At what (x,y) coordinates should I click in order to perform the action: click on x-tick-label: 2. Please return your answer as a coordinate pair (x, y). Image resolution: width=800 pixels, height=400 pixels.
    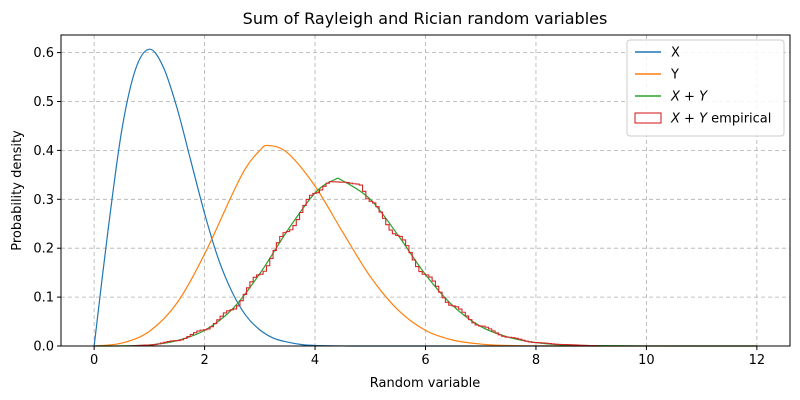
    Looking at the image, I should click on (204, 360).